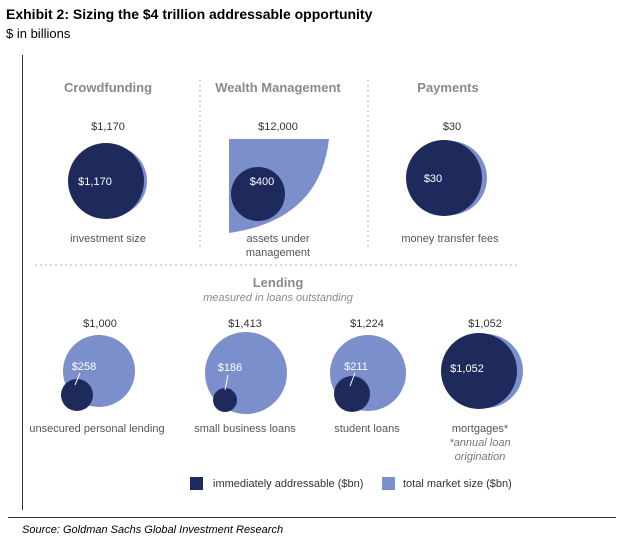 This screenshot has width=635, height=542. I want to click on unsecured-addressable-bubble, so click(77, 395).